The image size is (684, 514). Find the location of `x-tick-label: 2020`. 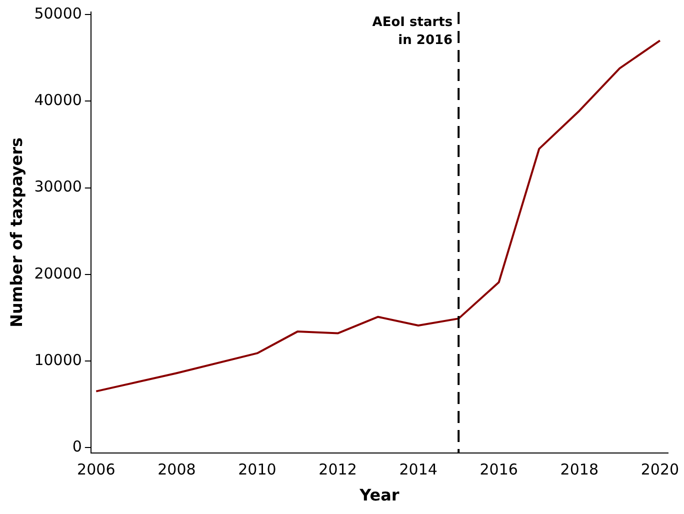

x-tick-label: 2020 is located at coordinates (660, 469).